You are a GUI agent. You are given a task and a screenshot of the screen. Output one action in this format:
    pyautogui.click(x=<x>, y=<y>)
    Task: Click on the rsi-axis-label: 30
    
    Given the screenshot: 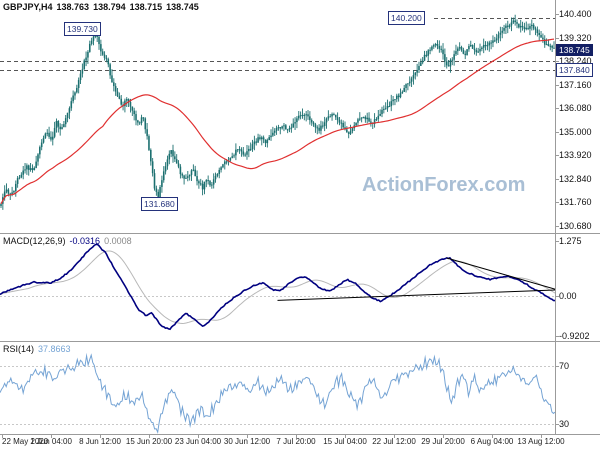 What is the action you would take?
    pyautogui.click(x=564, y=424)
    